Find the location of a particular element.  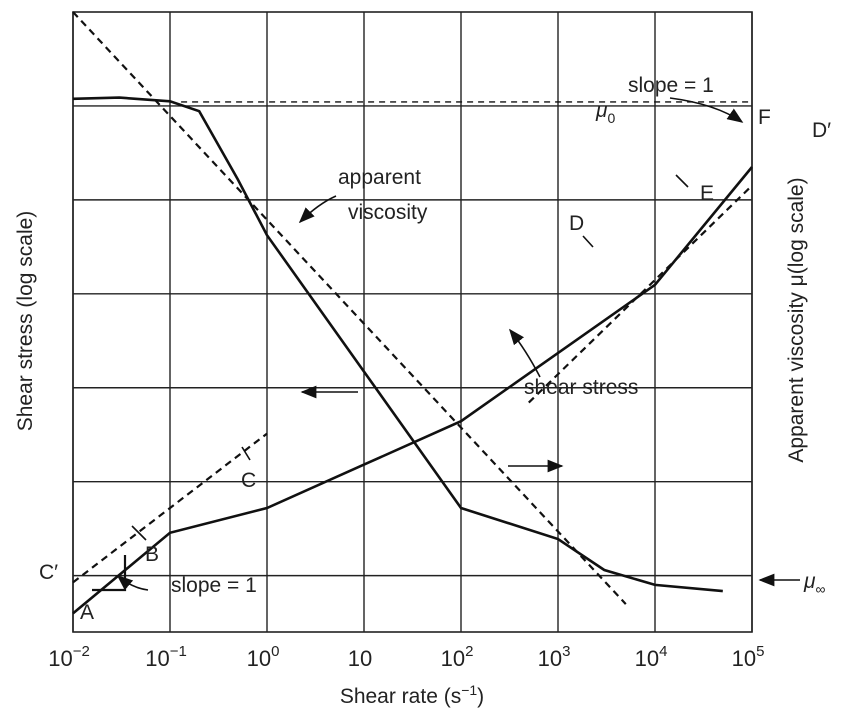

shear-stress-label: shear stress is located at coordinates (581, 387).